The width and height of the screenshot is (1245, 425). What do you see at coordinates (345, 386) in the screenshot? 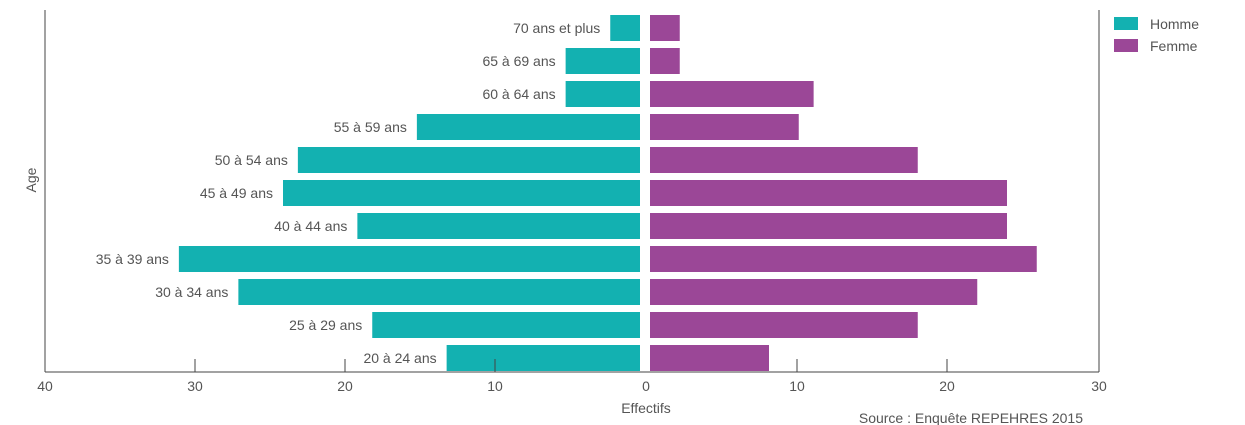
I see `x-tick-label-2: 20` at bounding box center [345, 386].